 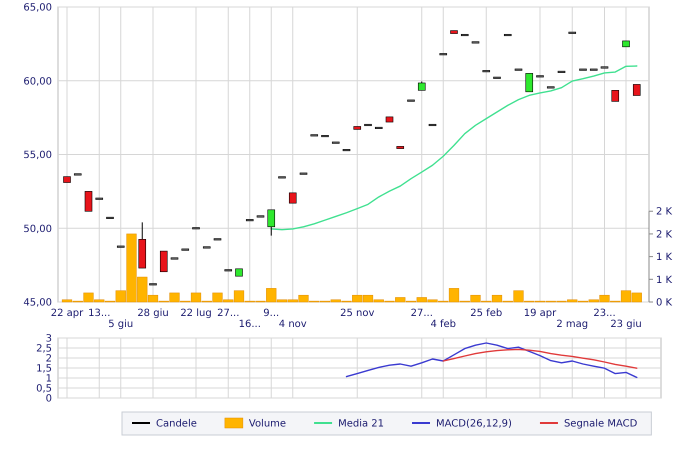 I want to click on x-tick-label: 22 lug, so click(x=196, y=313).